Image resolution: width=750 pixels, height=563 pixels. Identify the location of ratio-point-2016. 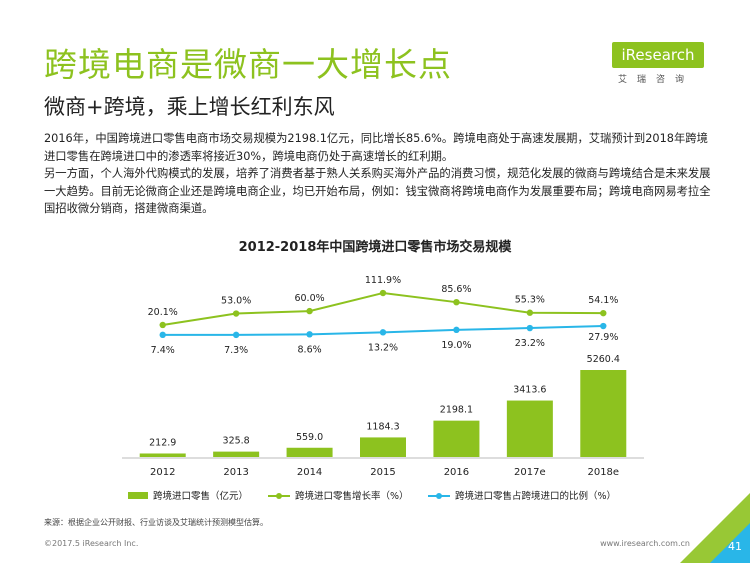
(456, 330).